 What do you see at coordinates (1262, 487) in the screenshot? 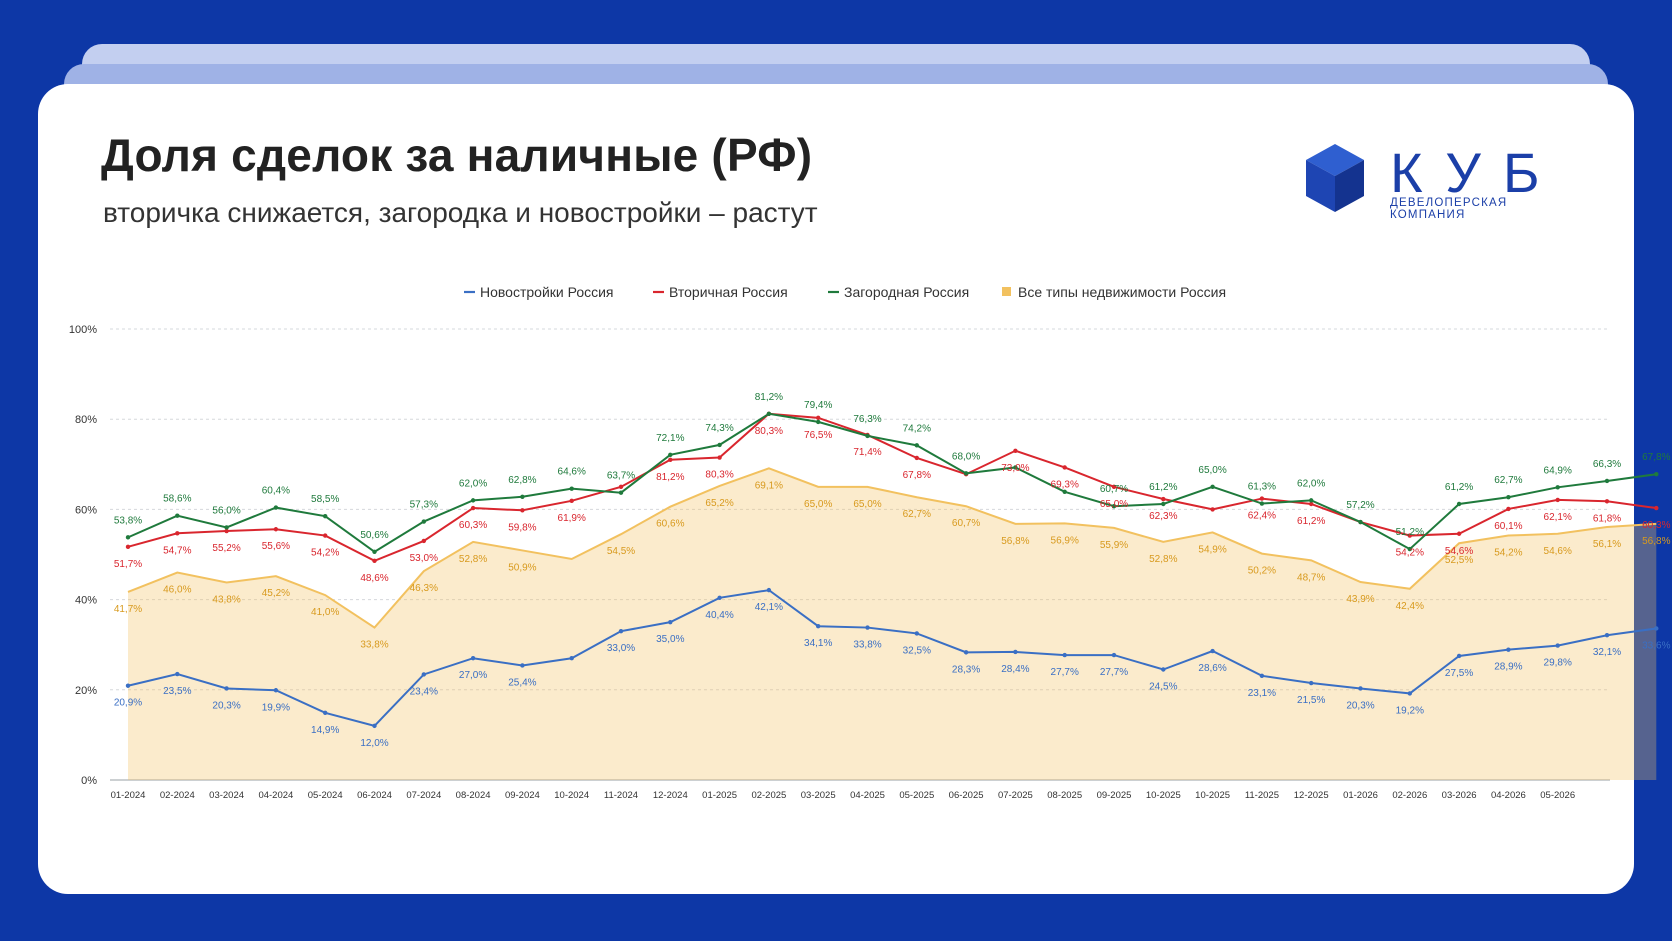
I see `data-label: 61,3%` at bounding box center [1262, 487].